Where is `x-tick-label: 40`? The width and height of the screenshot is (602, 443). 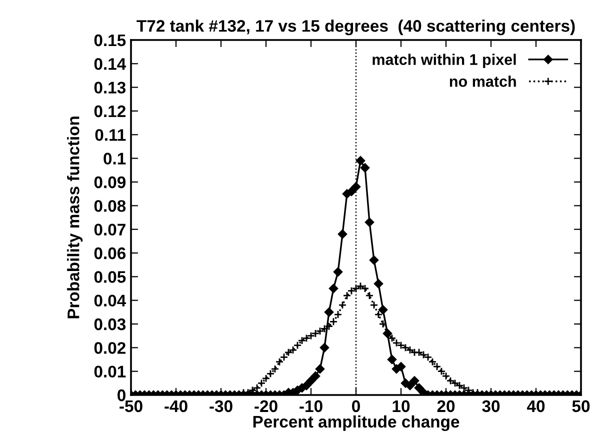
x-tick-label: 40 is located at coordinates (535, 406).